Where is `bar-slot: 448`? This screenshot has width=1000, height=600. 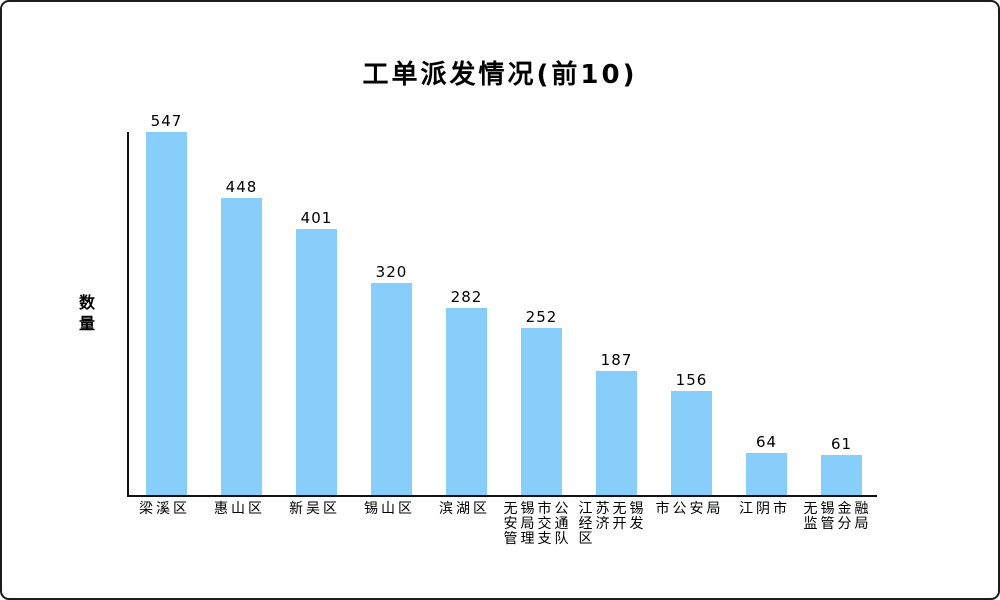
bar-slot: 448 is located at coordinates (241, 337).